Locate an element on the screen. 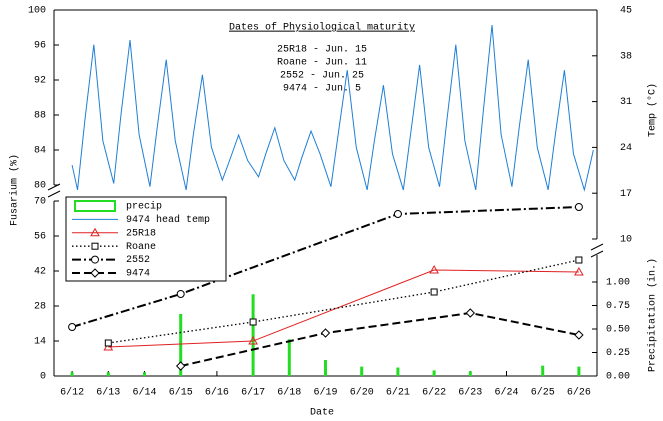 The height and width of the screenshot is (421, 663). y-tick-label: 92 is located at coordinates (40, 81).